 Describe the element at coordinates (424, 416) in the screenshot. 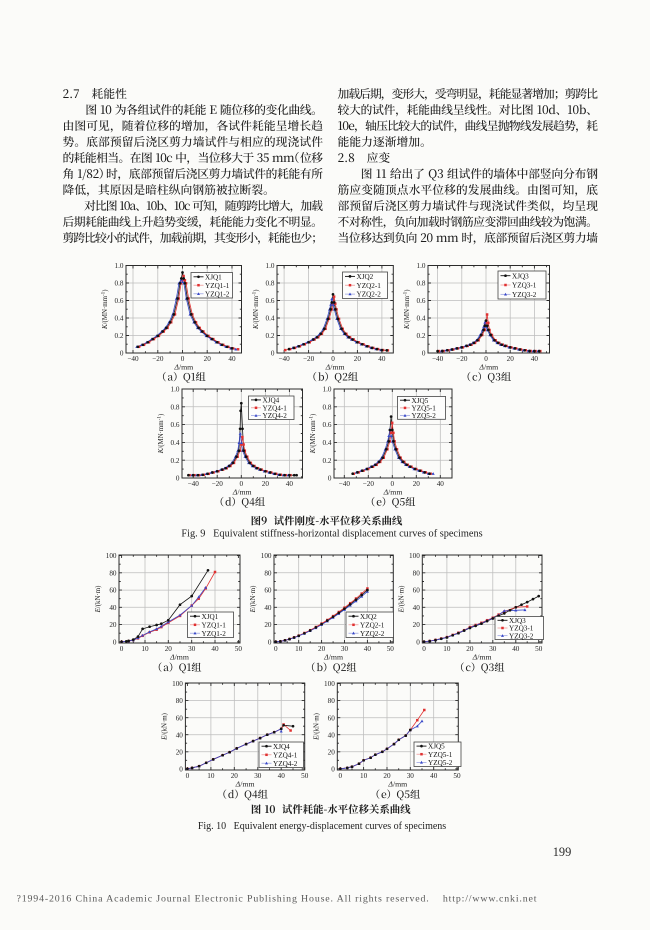

I see `svg-text: YZQ5-2` at that location.